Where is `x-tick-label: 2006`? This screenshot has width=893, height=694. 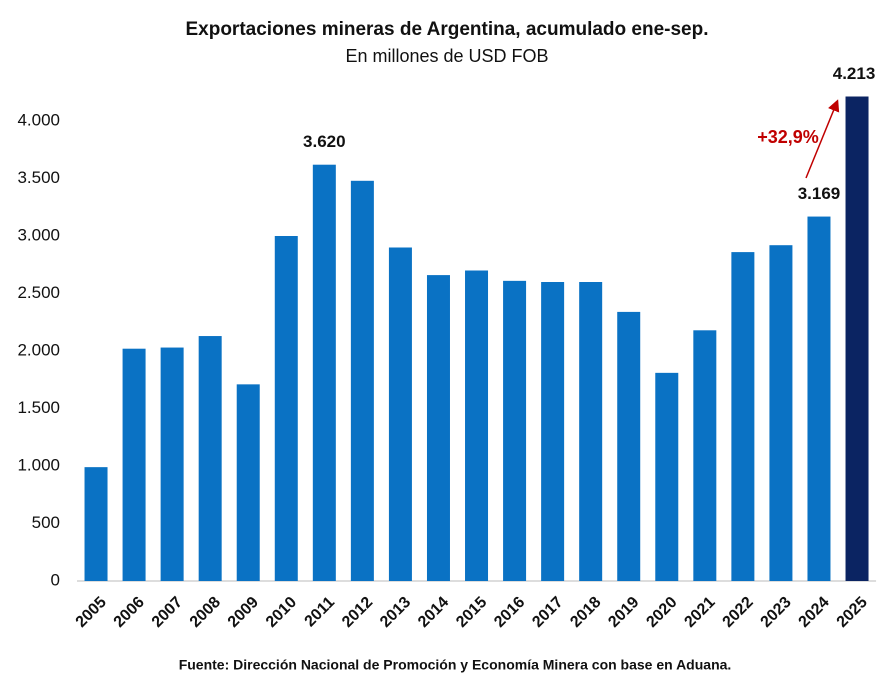 x-tick-label: 2006 is located at coordinates (129, 612).